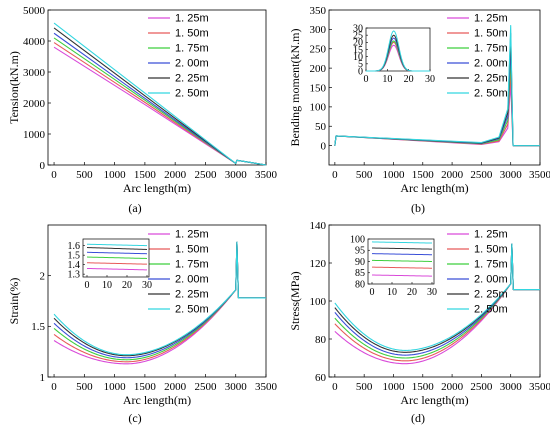 The width and height of the screenshot is (550, 434). What do you see at coordinates (511, 387) in the screenshot?
I see `axis-d-x-tick-label: 3000` at bounding box center [511, 387].